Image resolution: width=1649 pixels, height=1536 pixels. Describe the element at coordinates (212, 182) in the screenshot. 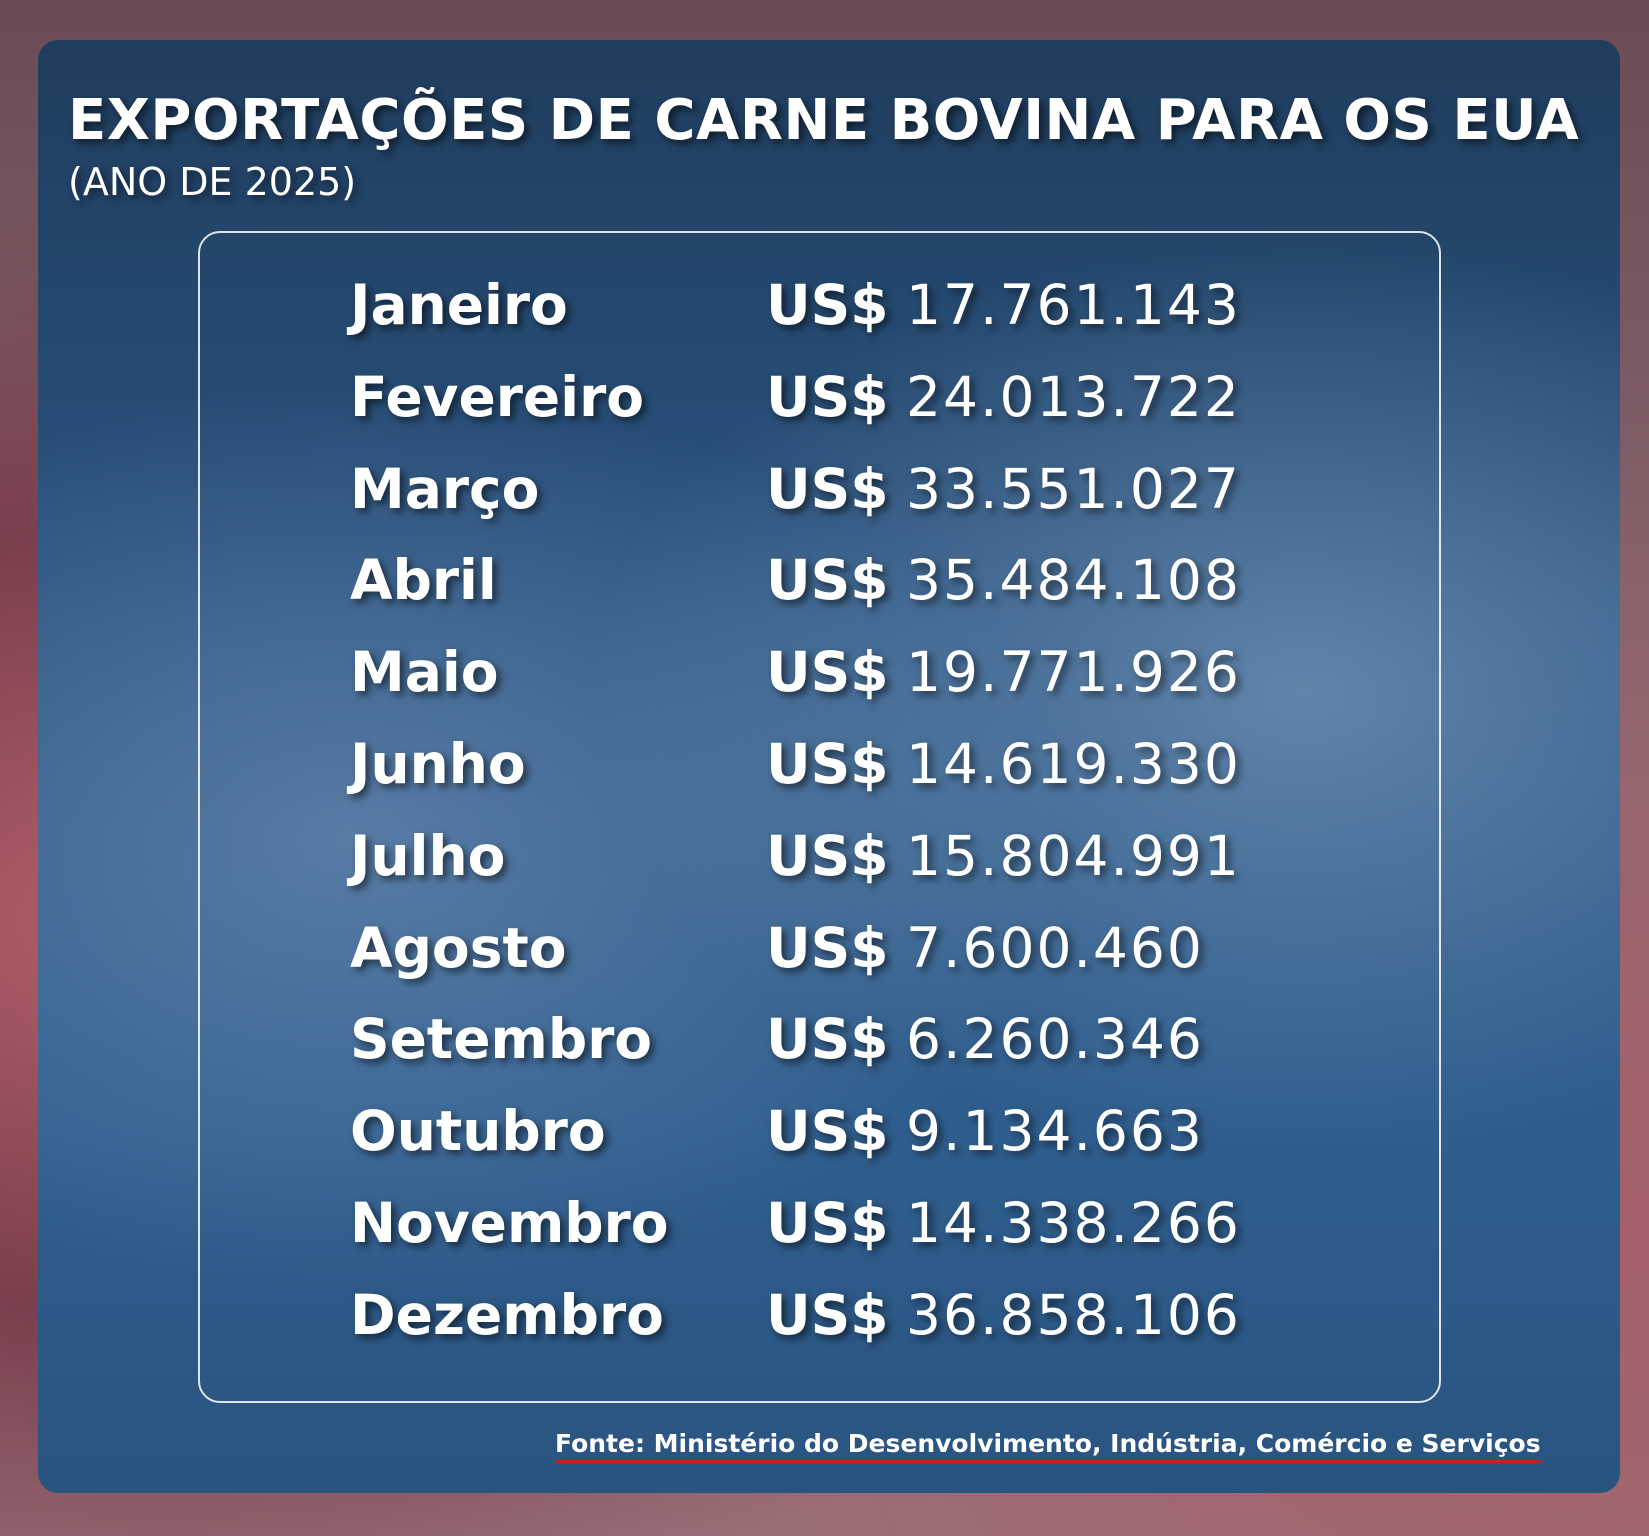

I see `subtitle: (ANO DE 2025)` at that location.